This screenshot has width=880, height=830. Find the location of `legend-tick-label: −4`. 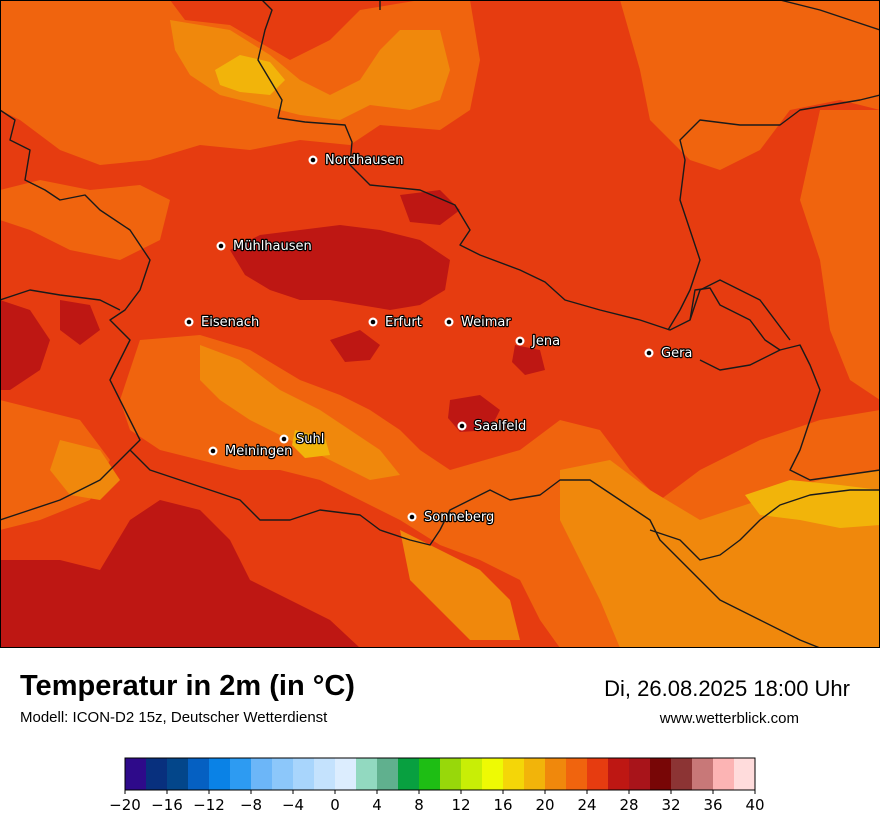

legend-tick-label: −4 is located at coordinates (293, 805).